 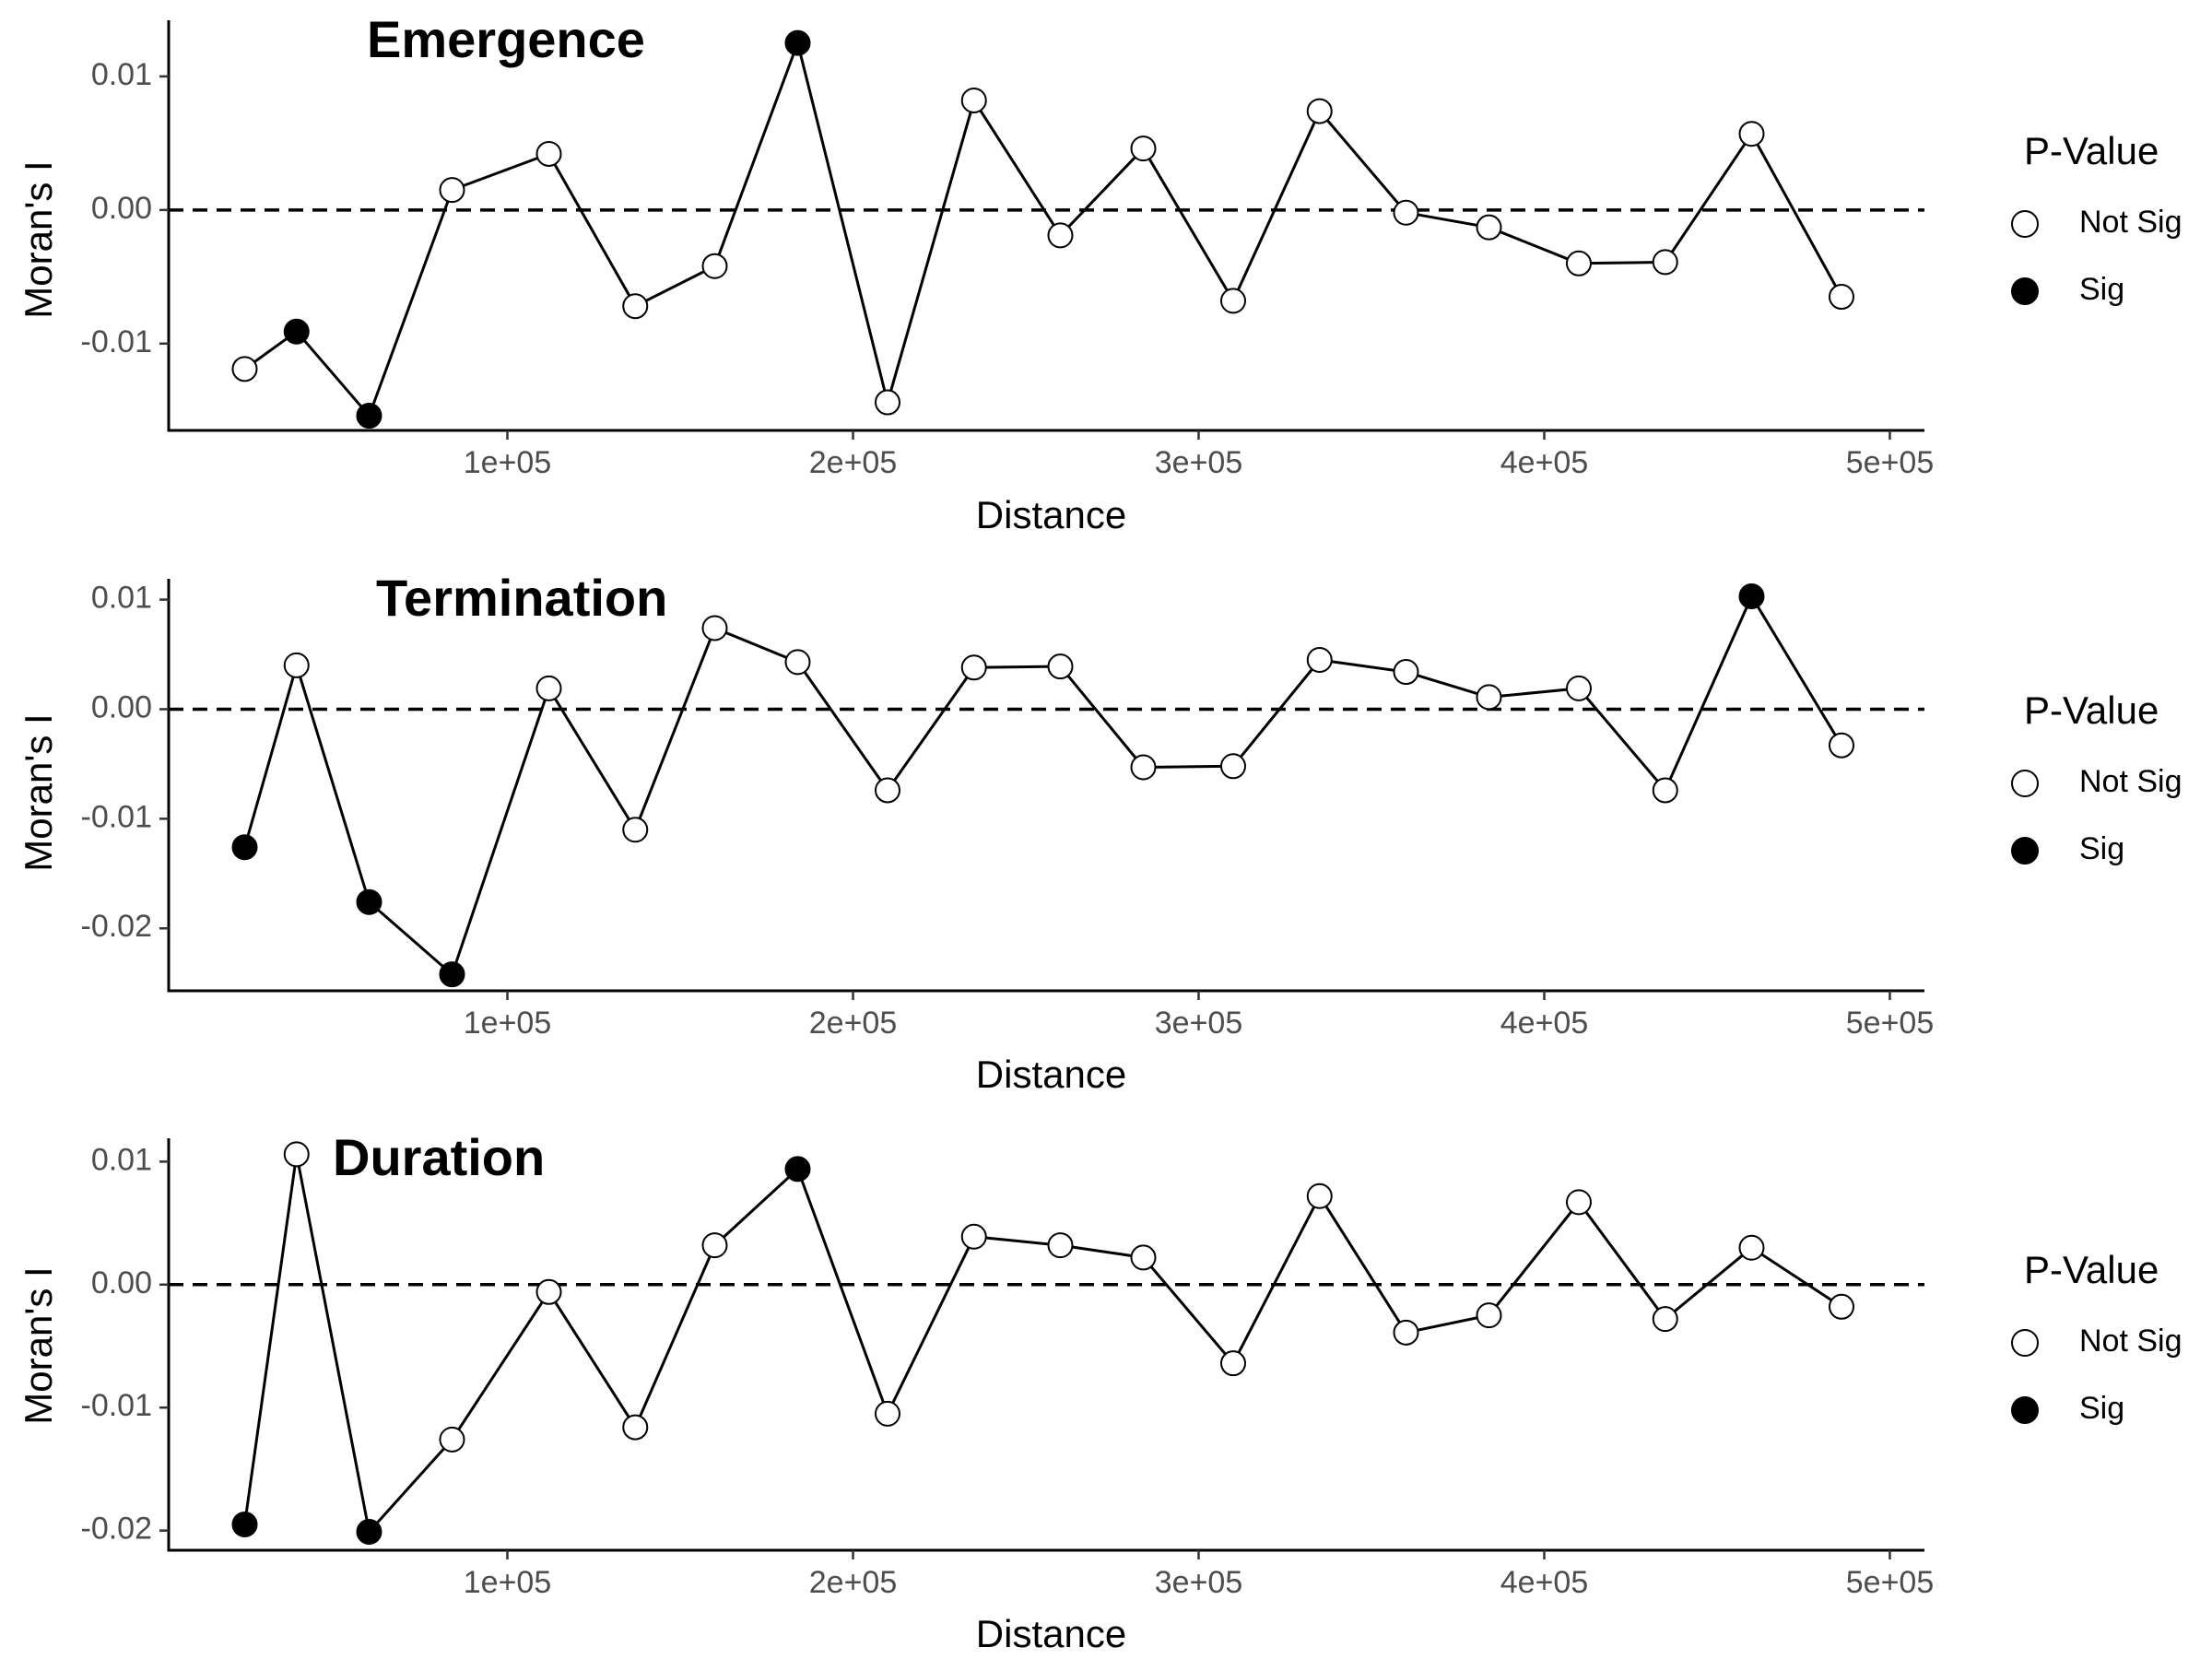 I want to click on legend-key-not-sig, so click(x=2025, y=1343).